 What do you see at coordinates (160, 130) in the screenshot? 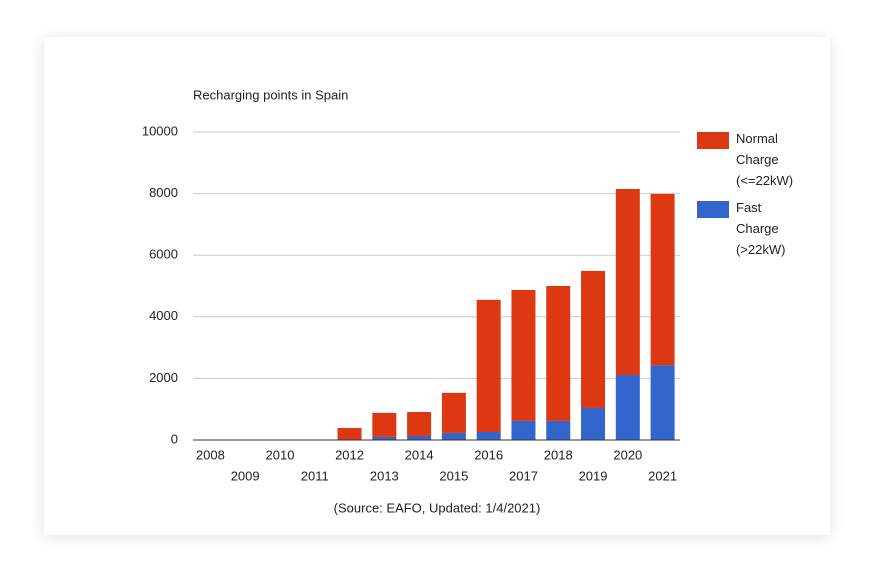
I see `y-tick-label: 10000` at bounding box center [160, 130].